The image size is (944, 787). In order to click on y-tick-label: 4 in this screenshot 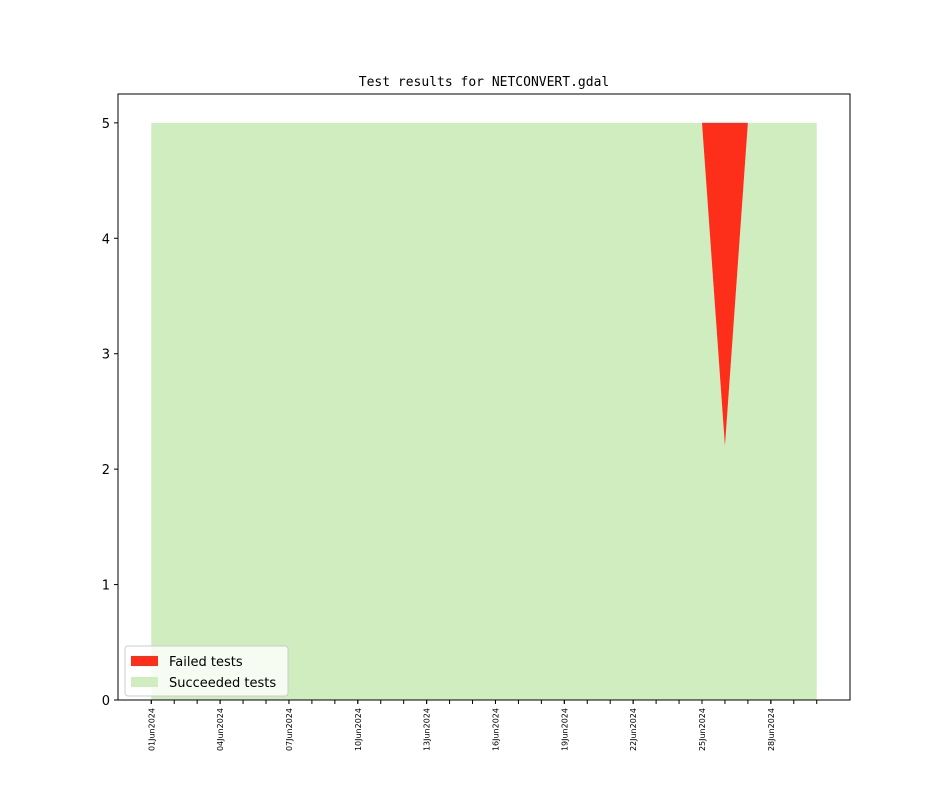, I will do `click(106, 239)`.